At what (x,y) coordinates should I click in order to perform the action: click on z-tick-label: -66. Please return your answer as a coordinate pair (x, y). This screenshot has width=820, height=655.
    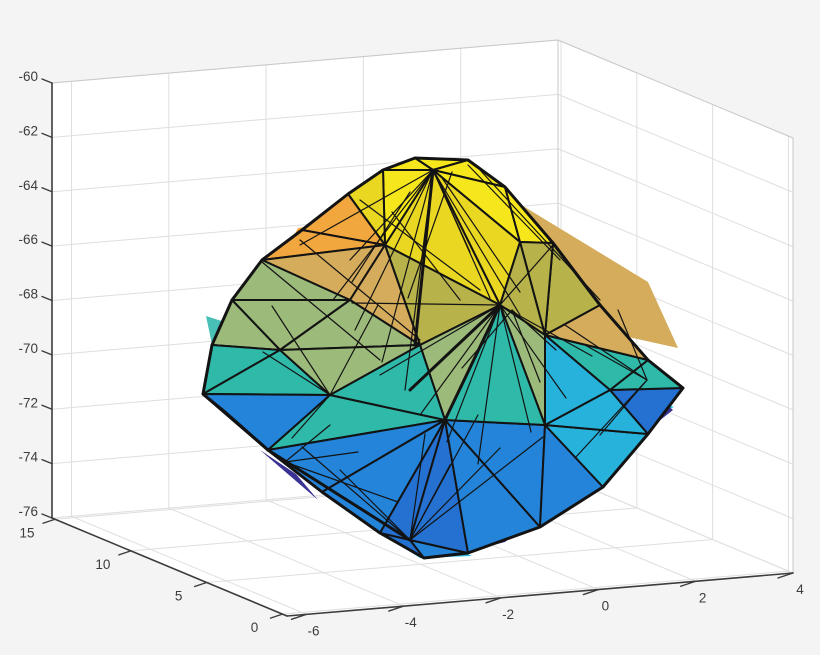
    Looking at the image, I should click on (28, 239).